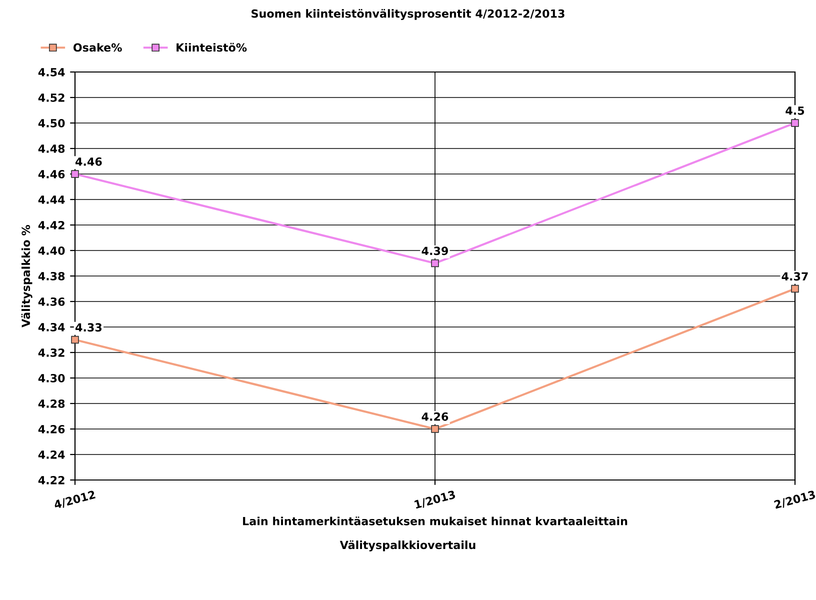 This screenshot has height=600, width=816. What do you see at coordinates (795, 276) in the screenshot?
I see `data-label: 4.37` at bounding box center [795, 276].